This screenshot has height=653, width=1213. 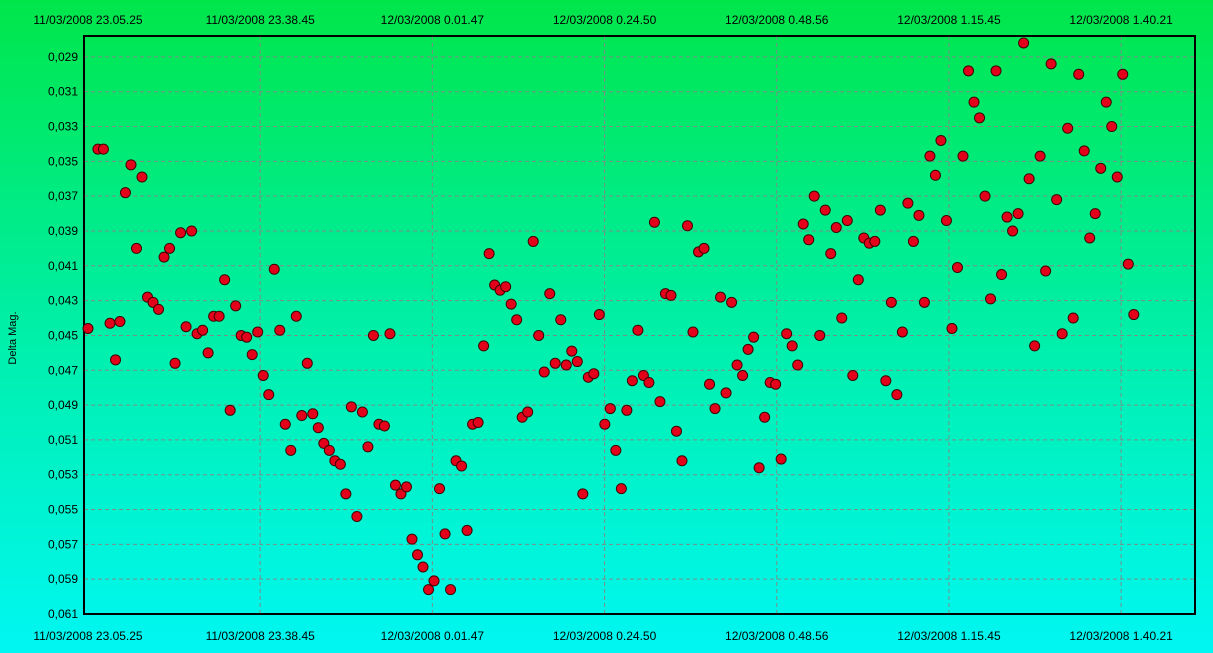 I want to click on y-tick-label: 0,031, so click(x=63, y=92).